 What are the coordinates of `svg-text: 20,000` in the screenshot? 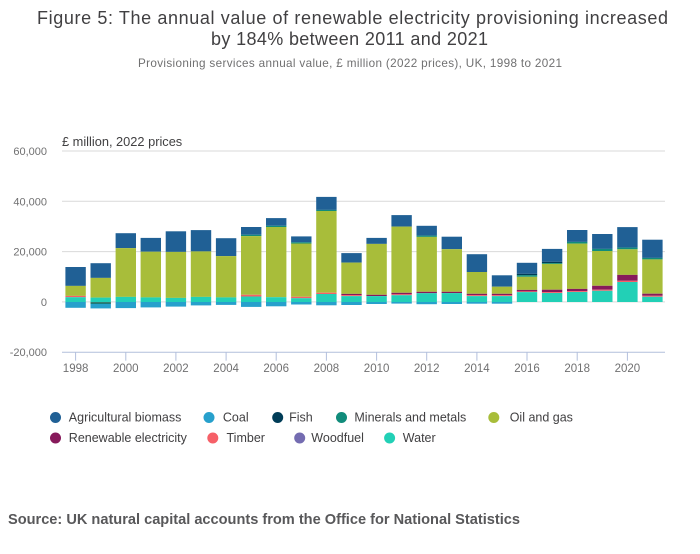 It's located at (30, 253).